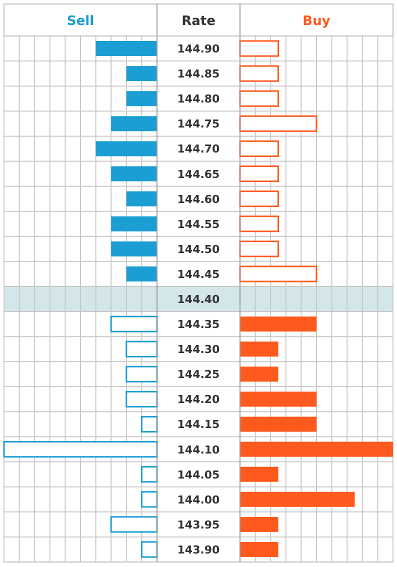  What do you see at coordinates (198, 375) in the screenshot?
I see `y-tick-label: 144.25` at bounding box center [198, 375].